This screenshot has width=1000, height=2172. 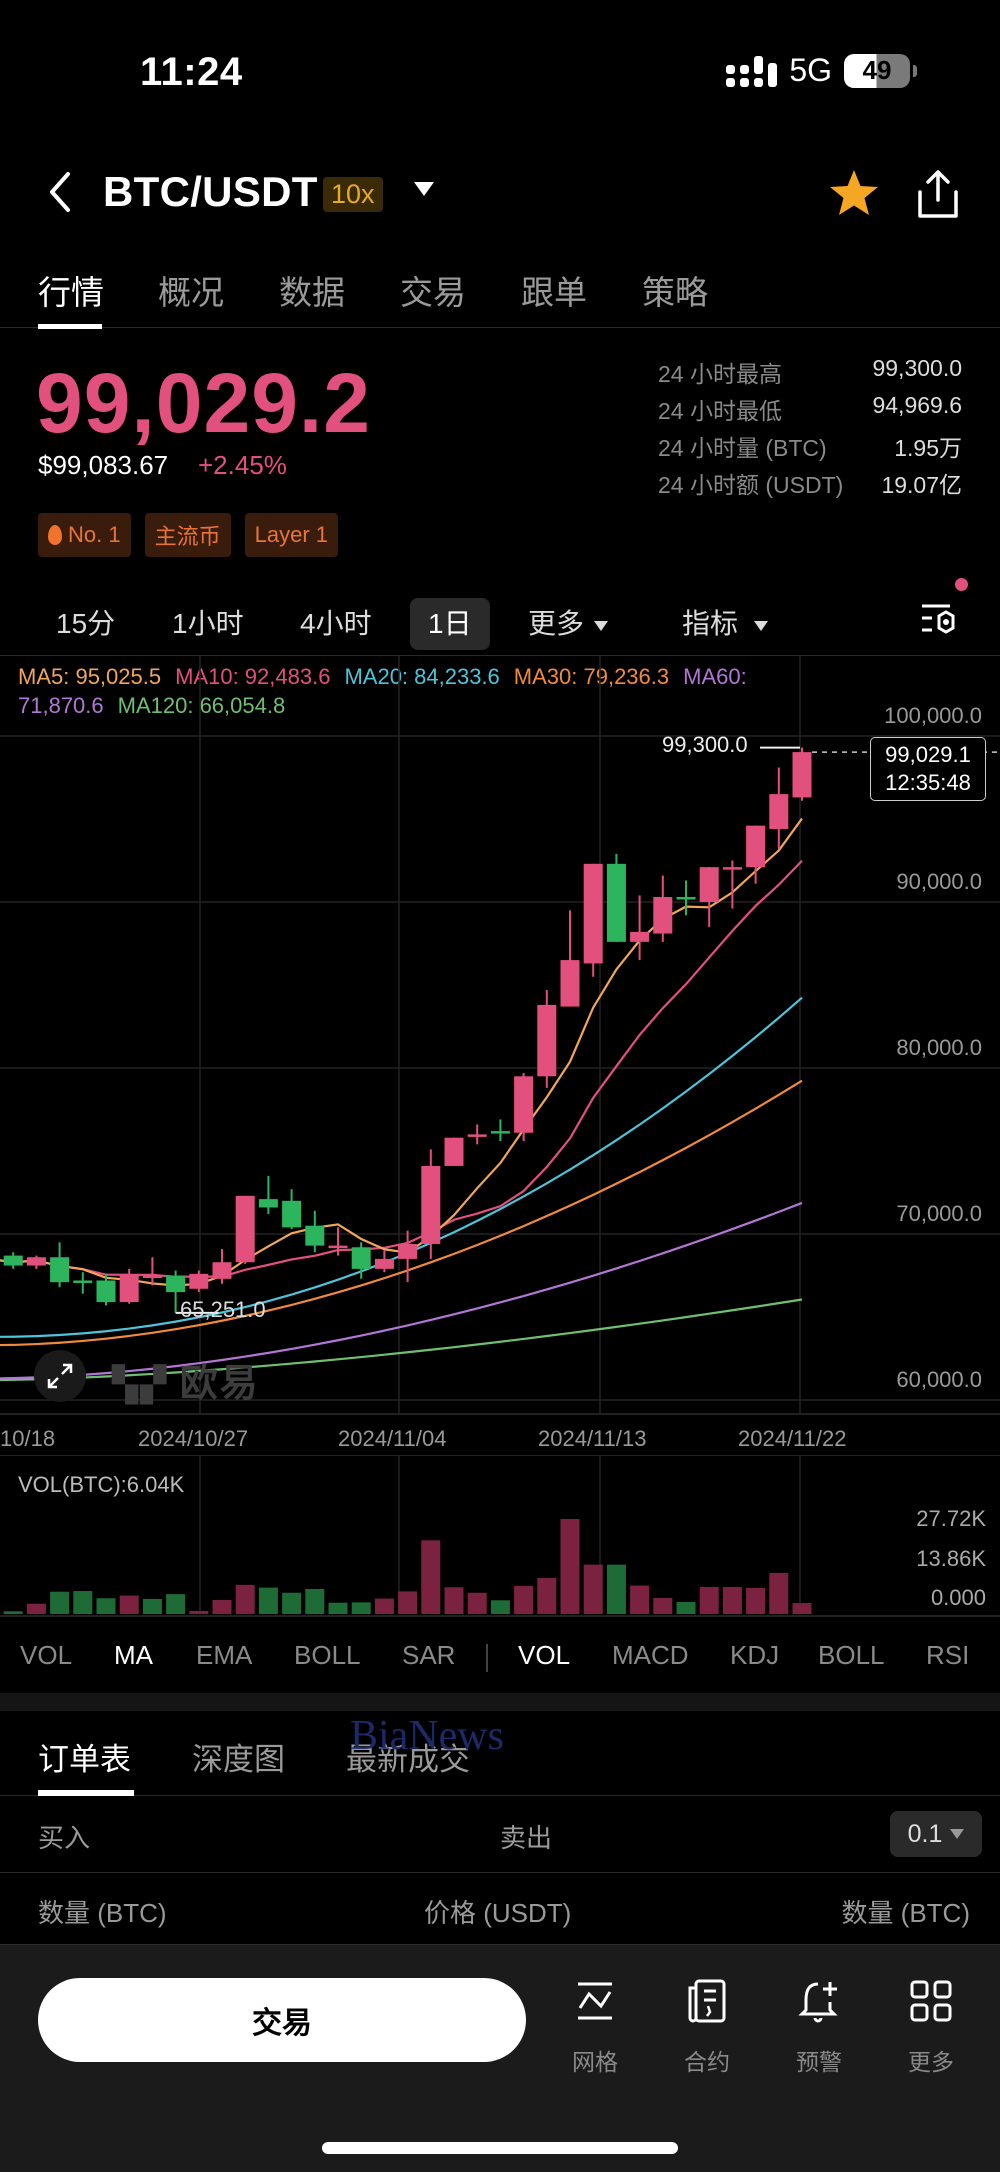 I want to click on notification-dot, so click(x=961, y=584).